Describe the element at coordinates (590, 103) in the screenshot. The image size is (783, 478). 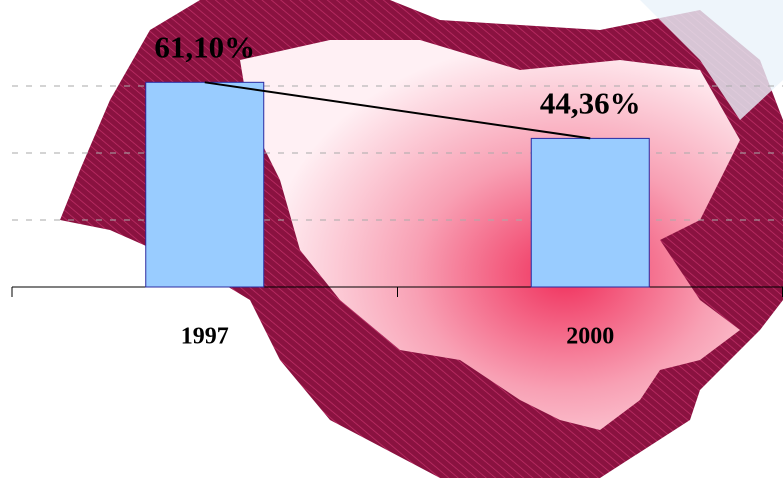
I see `data-label: 44,36%` at that location.